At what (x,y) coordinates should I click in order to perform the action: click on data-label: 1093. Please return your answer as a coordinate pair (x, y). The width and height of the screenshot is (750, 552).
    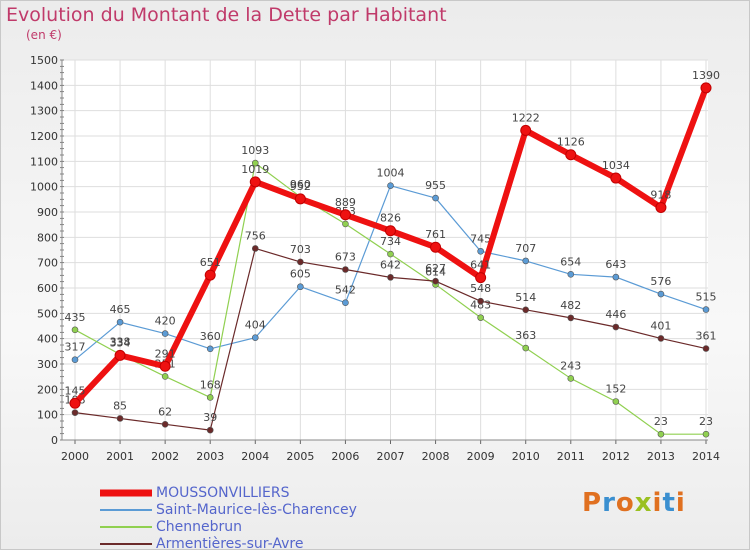
    Looking at the image, I should click on (255, 150).